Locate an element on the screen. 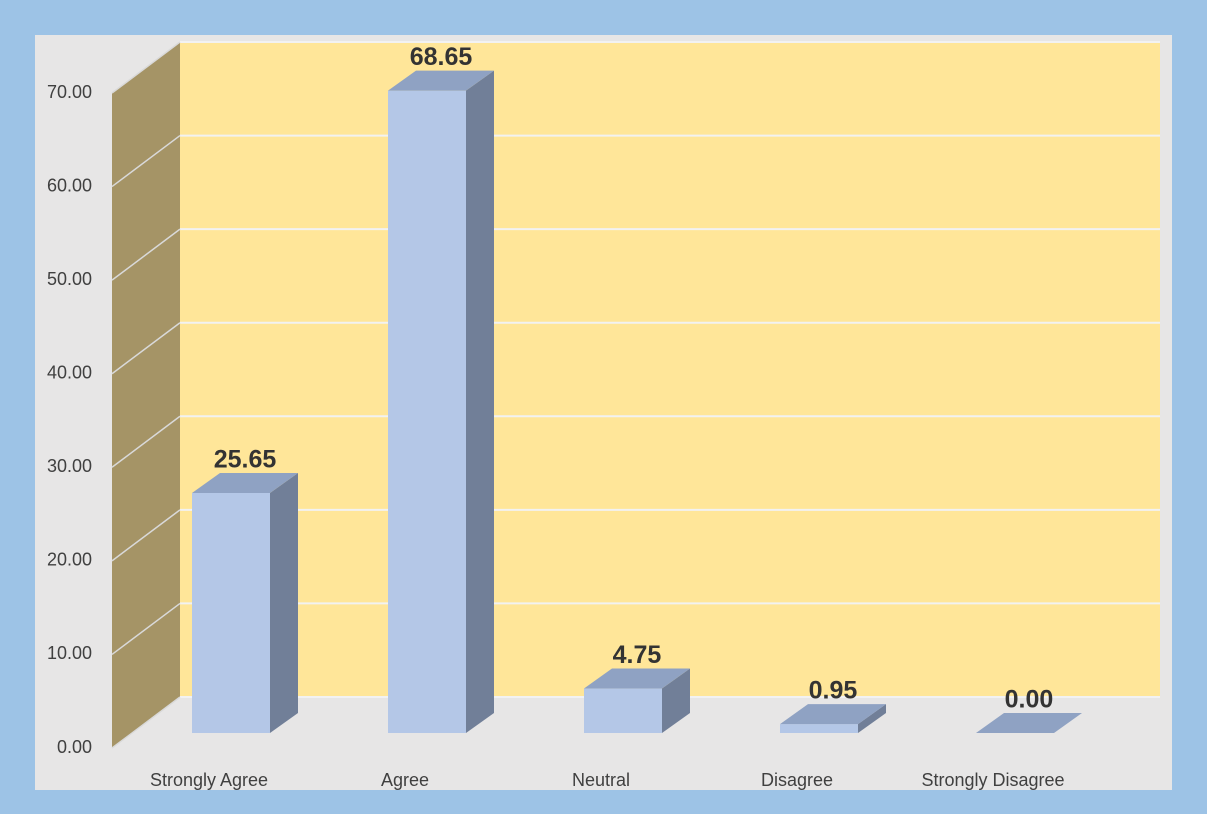 The width and height of the screenshot is (1207, 814). y-tick-label: 20.00 is located at coordinates (69, 560).